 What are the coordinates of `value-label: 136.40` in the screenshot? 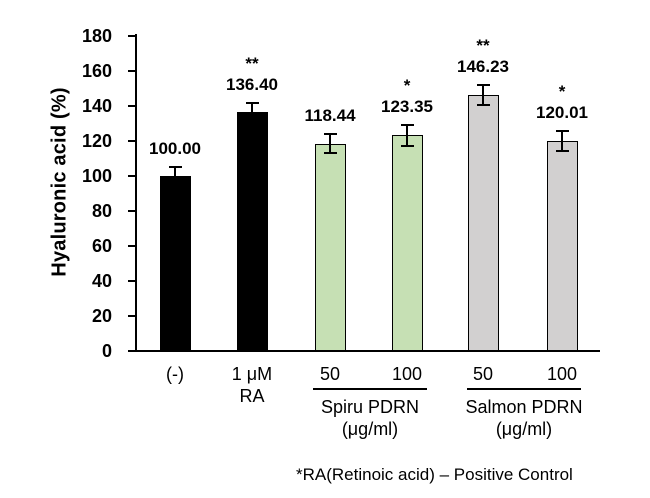 It's located at (252, 84).